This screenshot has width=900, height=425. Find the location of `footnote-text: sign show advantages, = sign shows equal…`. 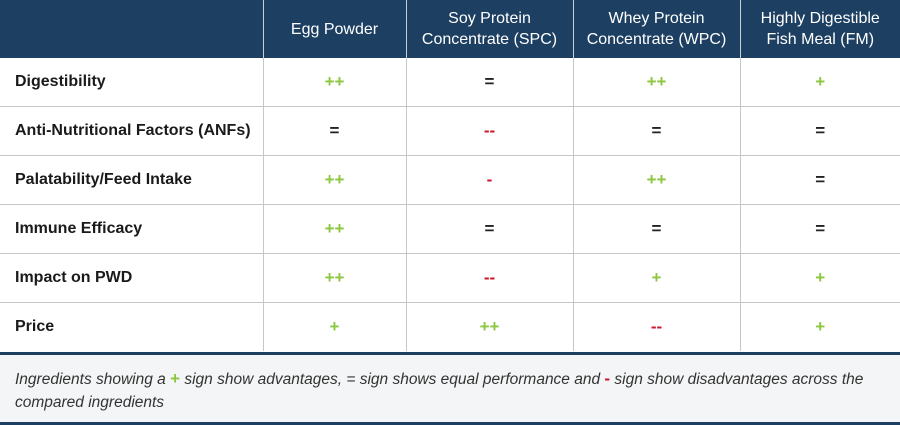

footnote-text: sign show advantages, = sign shows equal… is located at coordinates (392, 379).